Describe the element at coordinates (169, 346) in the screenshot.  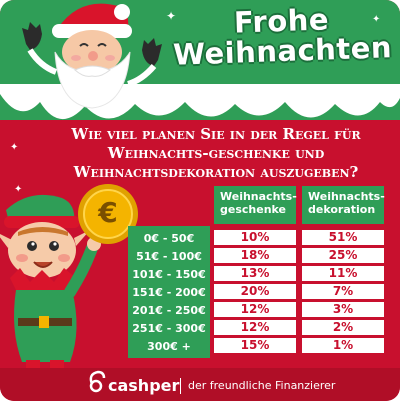
I see `range-label: 300€ +` at that location.